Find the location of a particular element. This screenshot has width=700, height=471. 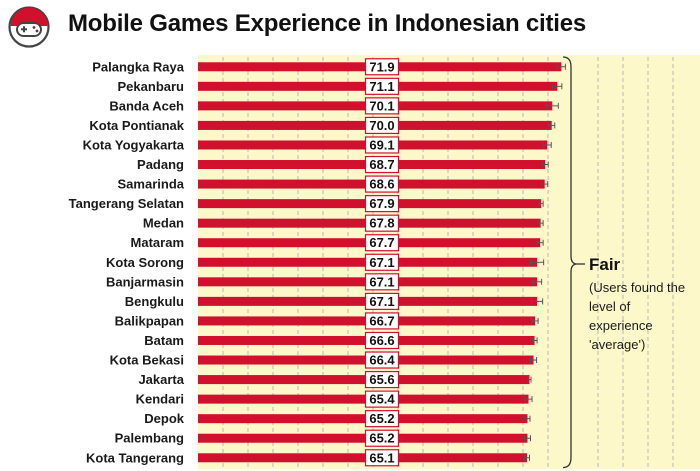

category-label-0: Palangka Raya is located at coordinates (138, 66).